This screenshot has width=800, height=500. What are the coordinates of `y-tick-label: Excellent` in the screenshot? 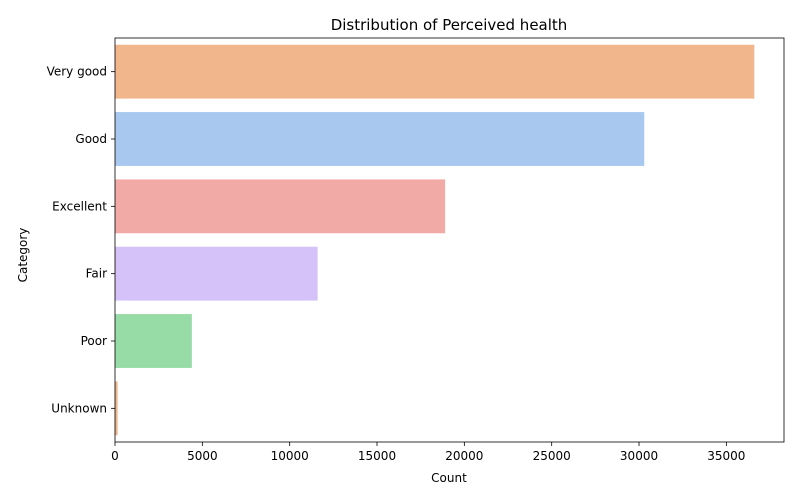 It's located at (79, 206).